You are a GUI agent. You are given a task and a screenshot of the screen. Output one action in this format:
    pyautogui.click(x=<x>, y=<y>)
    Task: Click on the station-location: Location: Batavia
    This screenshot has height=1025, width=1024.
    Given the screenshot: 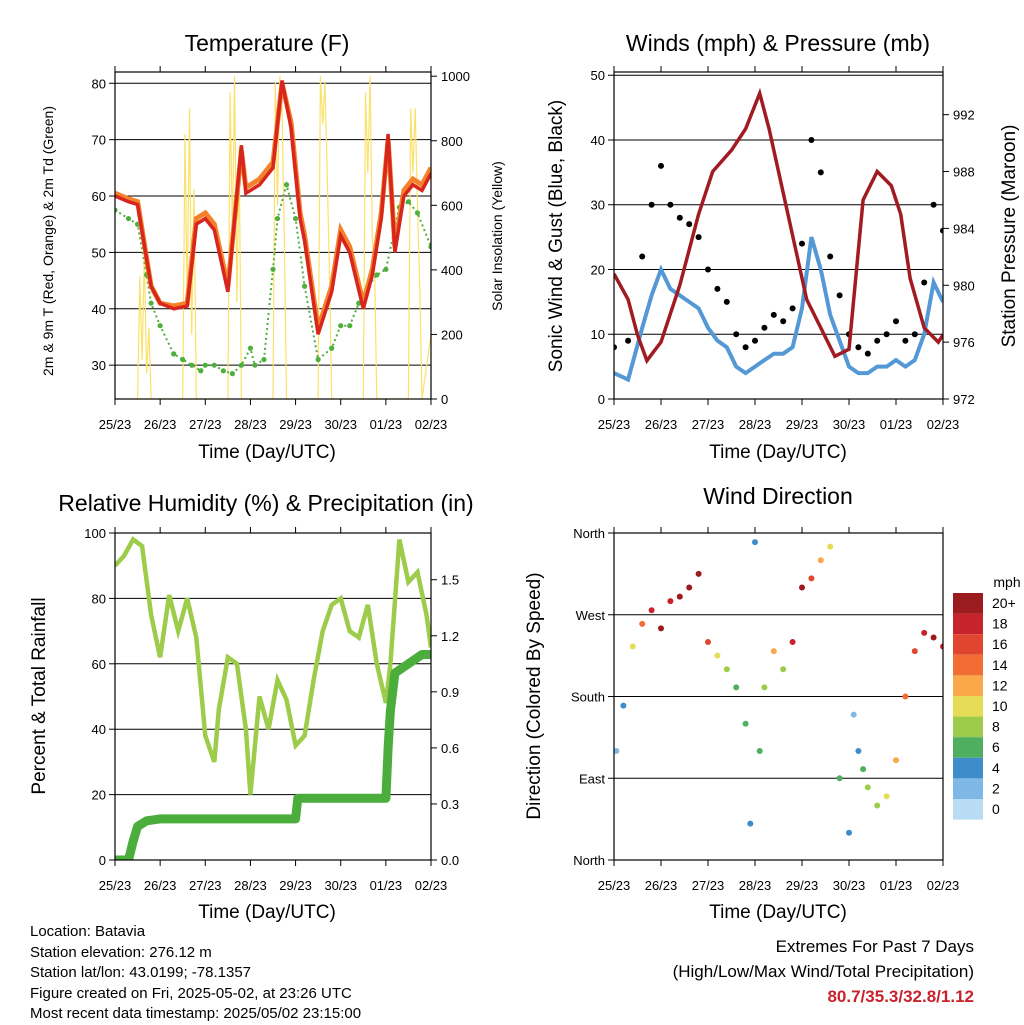 What is the action you would take?
    pyautogui.click(x=88, y=931)
    